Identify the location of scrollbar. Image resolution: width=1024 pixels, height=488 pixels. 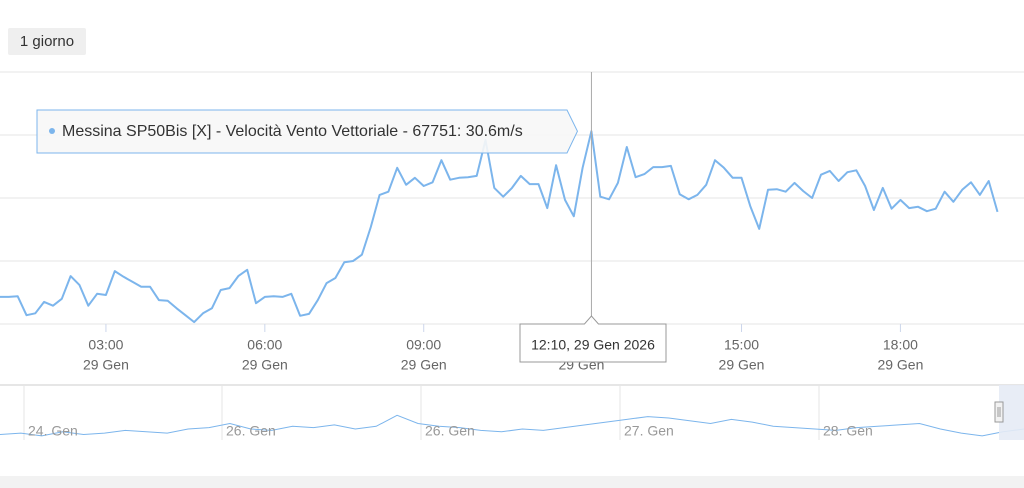
(512, 482).